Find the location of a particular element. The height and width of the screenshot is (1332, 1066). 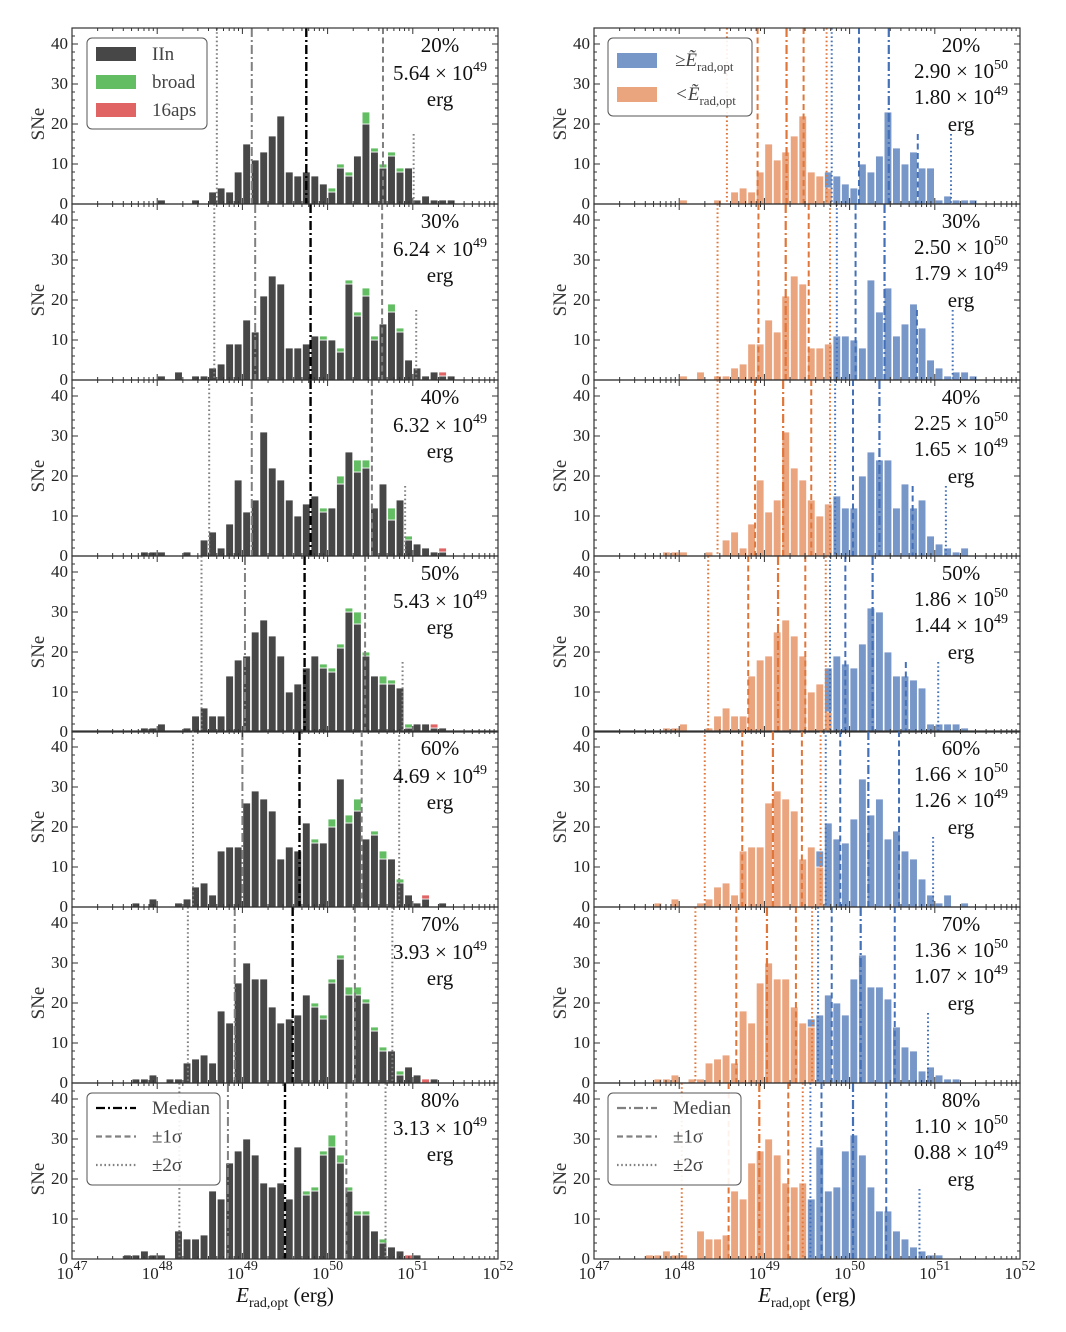

legend-swatch-16aps is located at coordinates (116, 110).